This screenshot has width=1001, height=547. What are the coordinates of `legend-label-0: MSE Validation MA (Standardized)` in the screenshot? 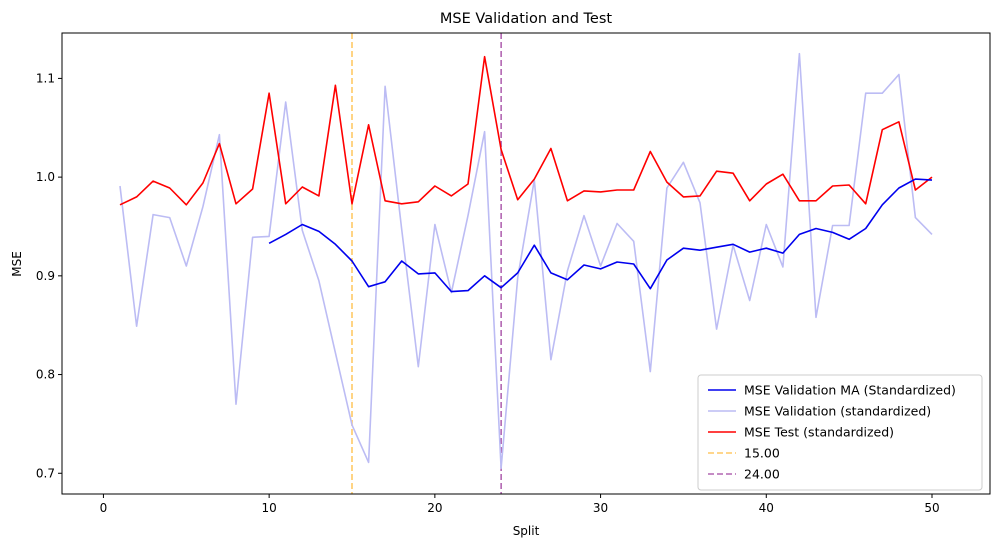 It's located at (850, 390).